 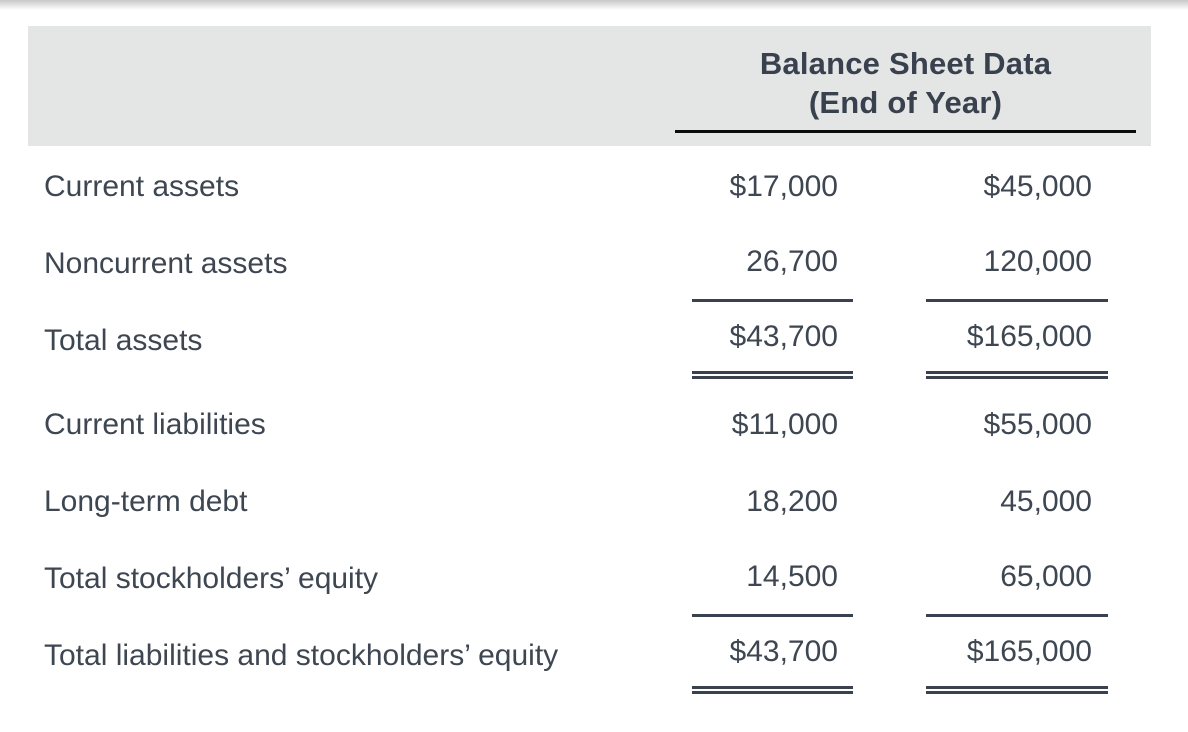 What do you see at coordinates (905, 83) in the screenshot?
I see `table-header-title: Balance Sheet Data (End of Year)` at bounding box center [905, 83].